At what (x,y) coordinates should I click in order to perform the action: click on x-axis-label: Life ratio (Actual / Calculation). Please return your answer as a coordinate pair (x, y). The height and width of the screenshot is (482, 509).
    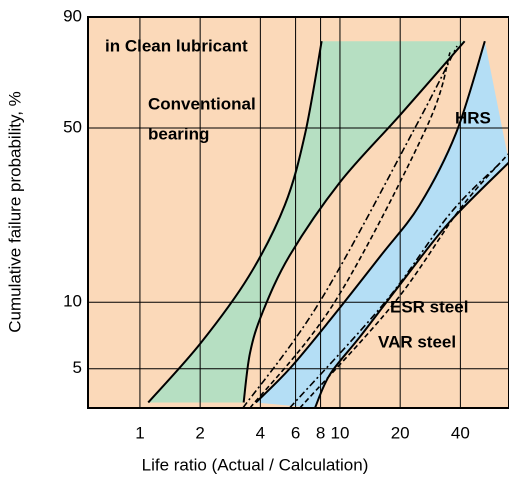
    Looking at the image, I should click on (255, 464).